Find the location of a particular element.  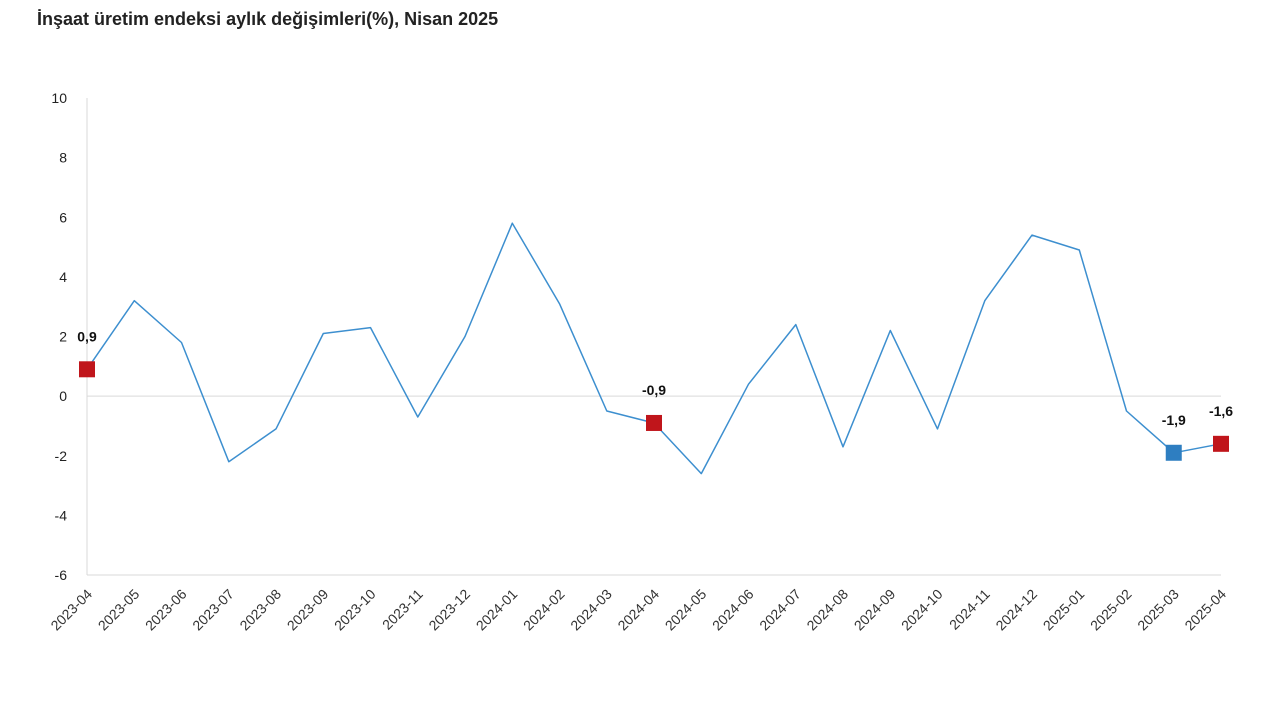

y-tick-label: 6 is located at coordinates (63, 217).